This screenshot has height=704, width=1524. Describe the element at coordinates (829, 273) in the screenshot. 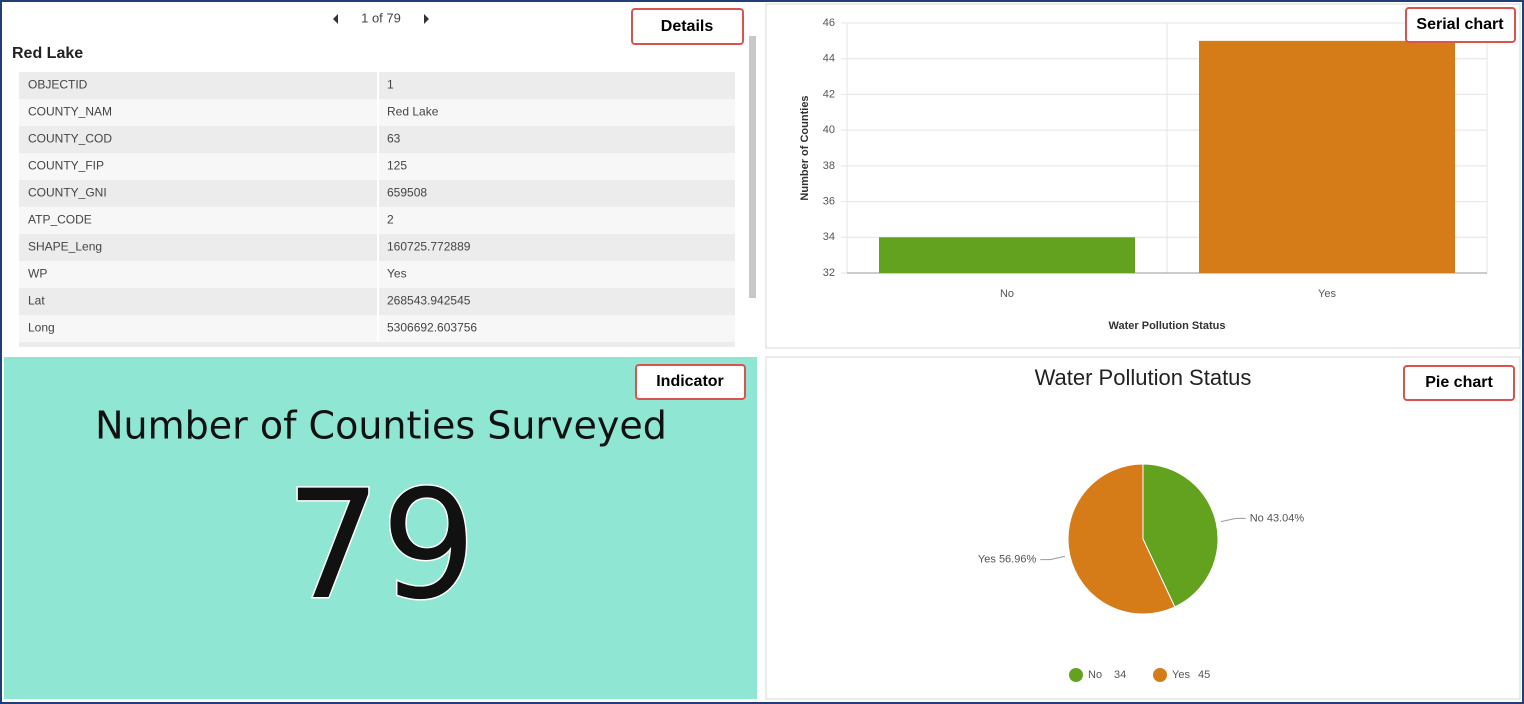

I see `y-tick-label: 32` at that location.